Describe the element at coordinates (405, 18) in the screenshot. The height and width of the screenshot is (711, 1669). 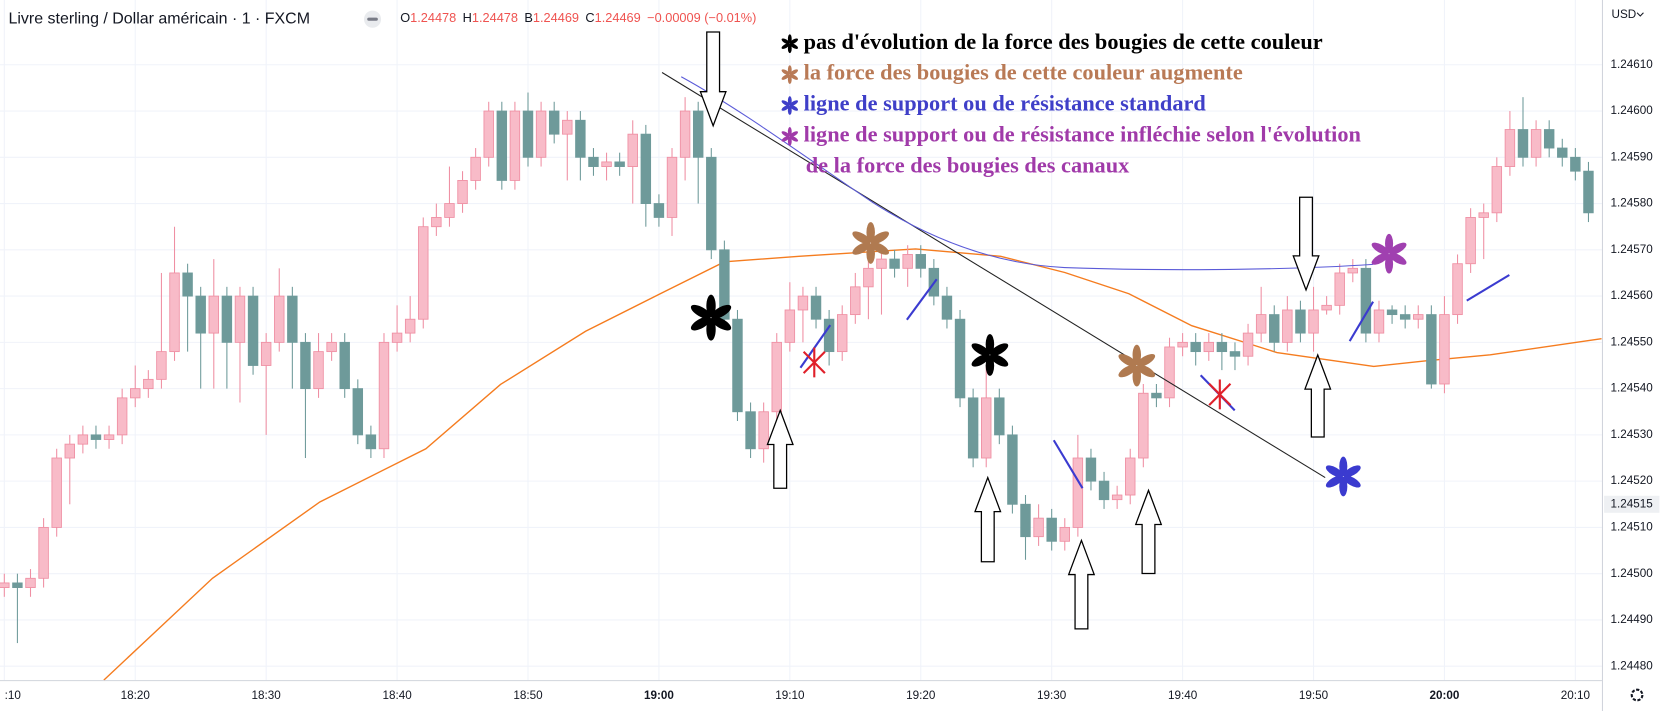
I see `ohlc-key: O` at that location.